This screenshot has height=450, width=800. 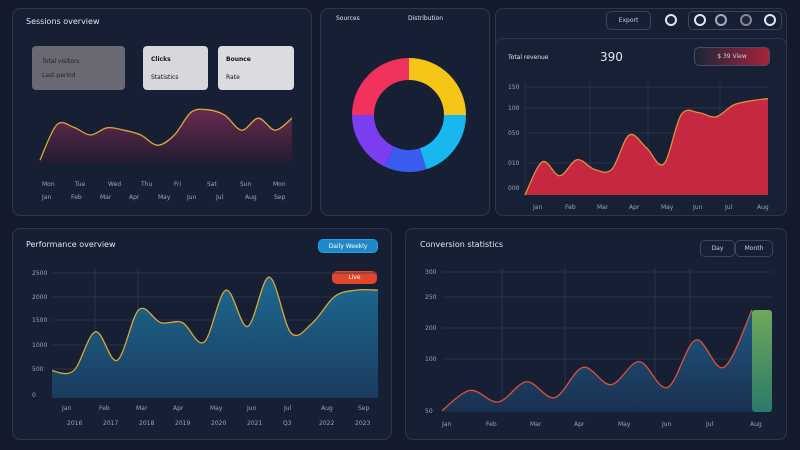 What do you see at coordinates (462, 244) in the screenshot?
I see `conversion-title: Conversion statistics` at bounding box center [462, 244].